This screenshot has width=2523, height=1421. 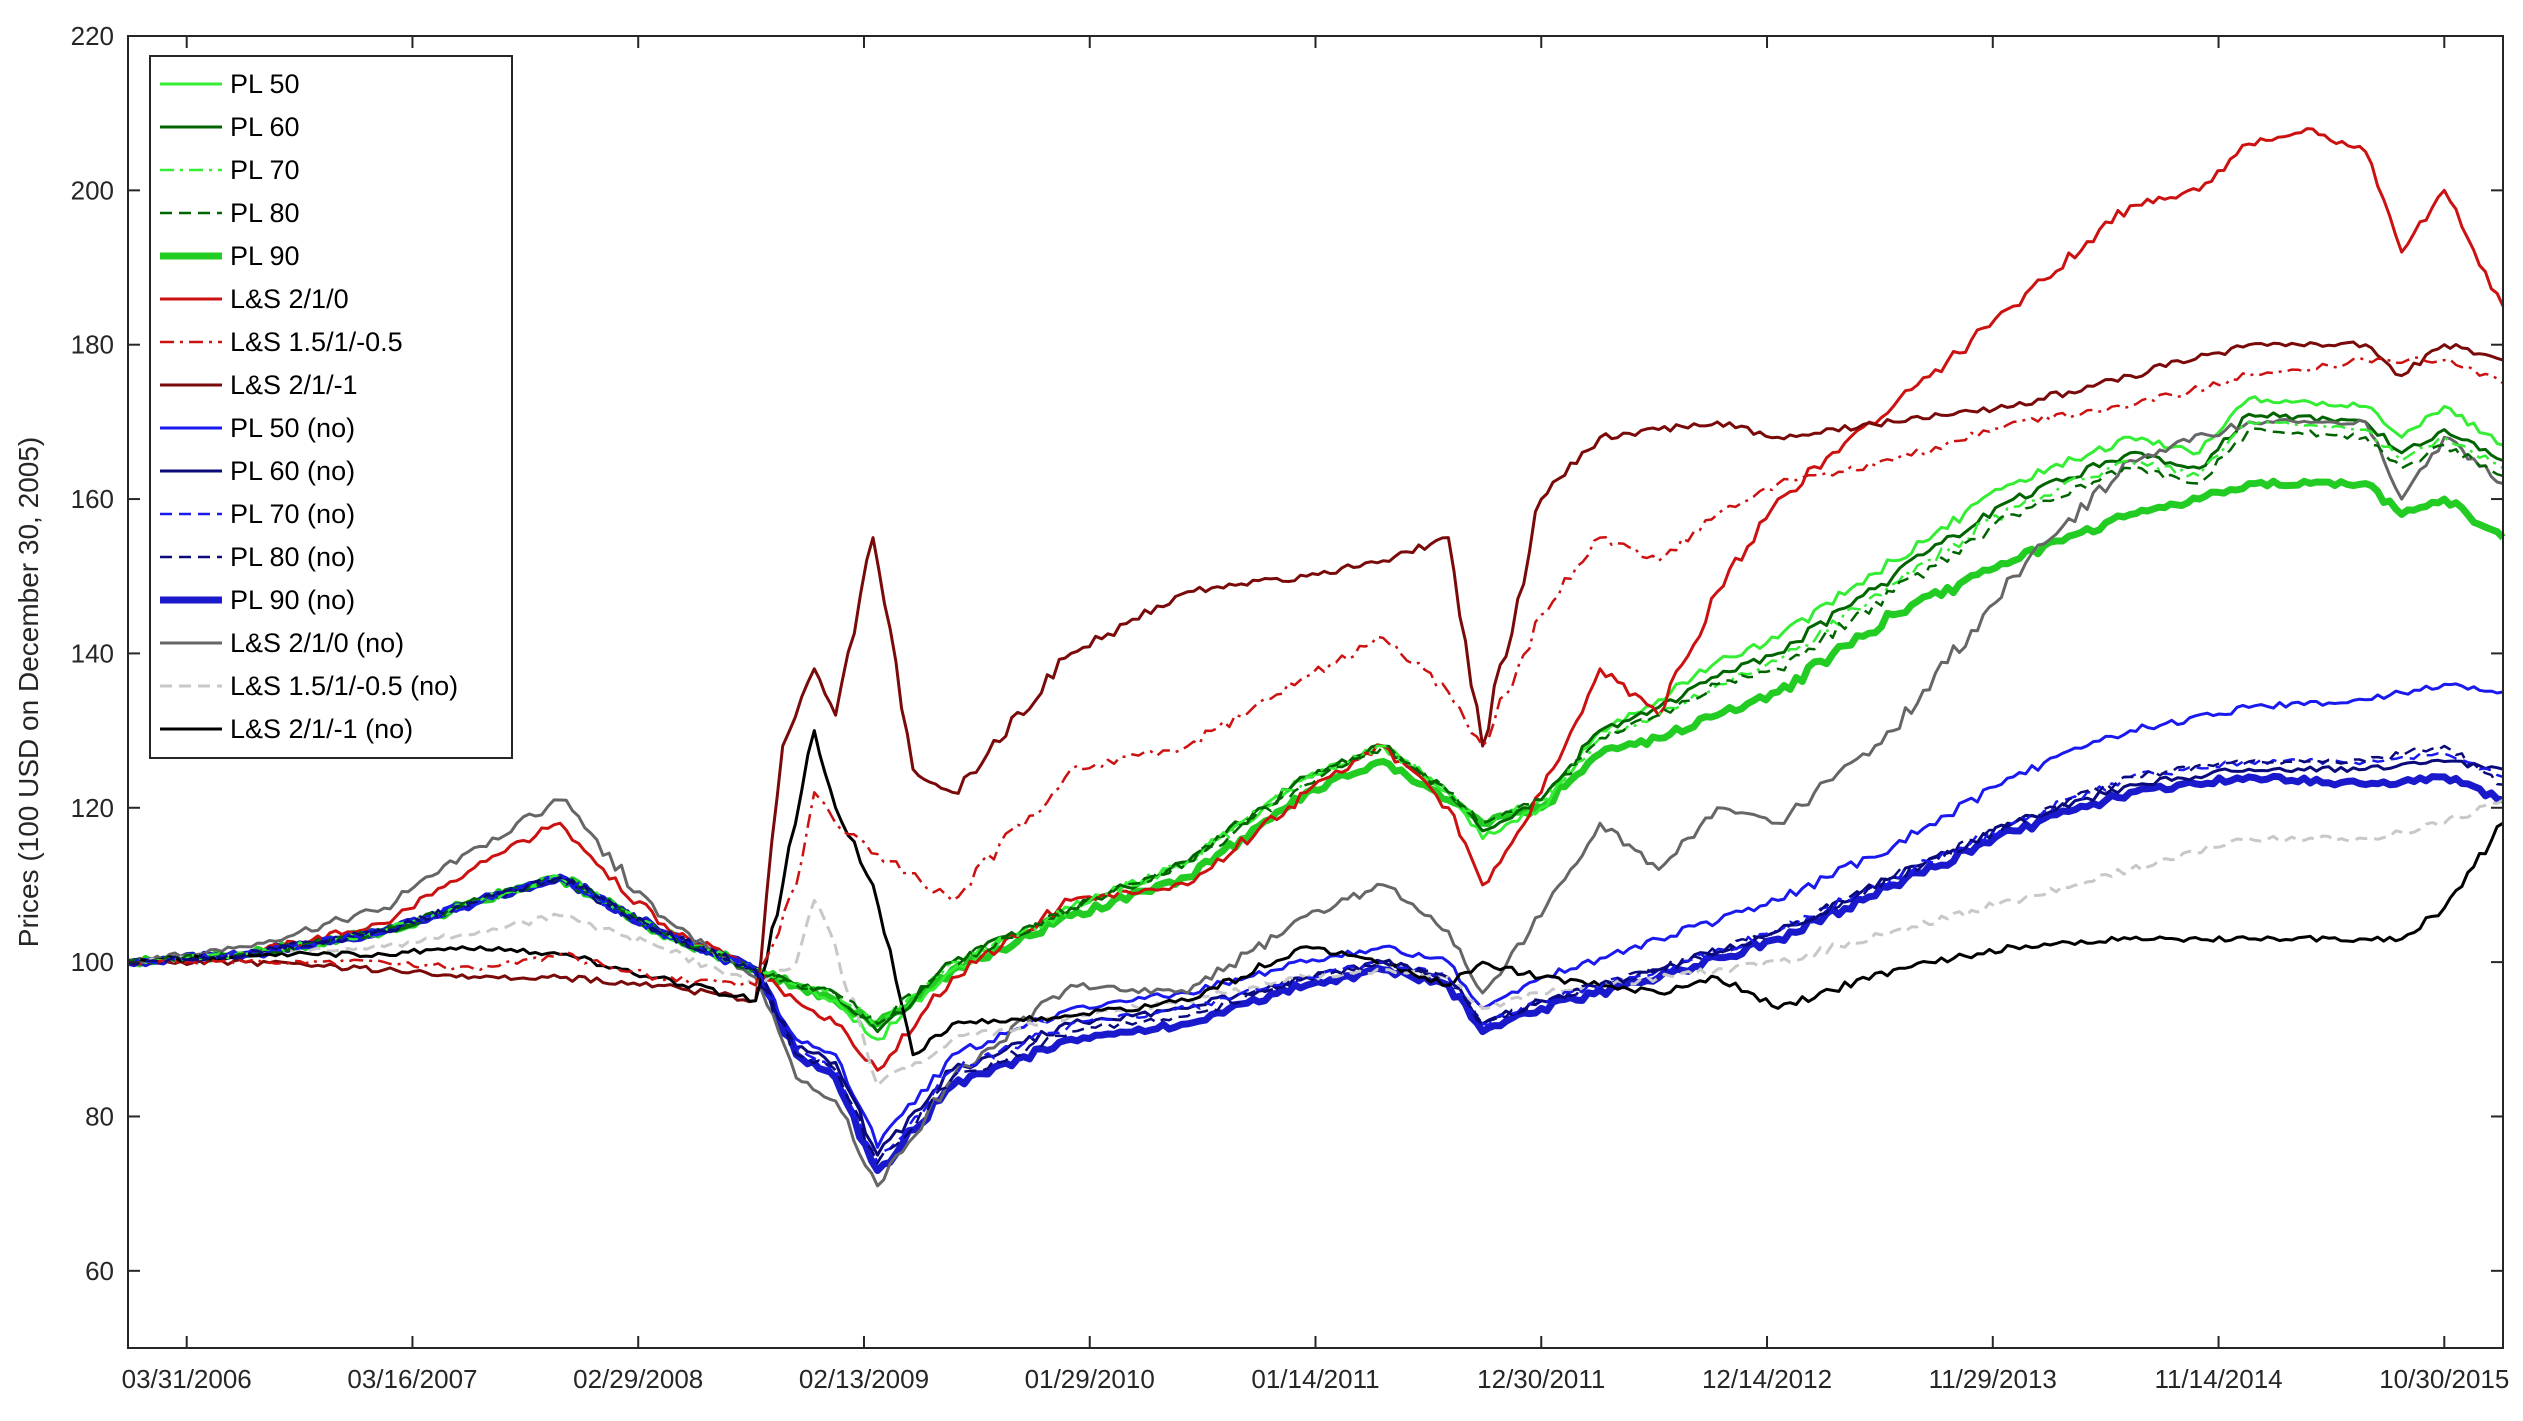 I want to click on x-tick-label: 12/14/2012, so click(x=1767, y=1379).